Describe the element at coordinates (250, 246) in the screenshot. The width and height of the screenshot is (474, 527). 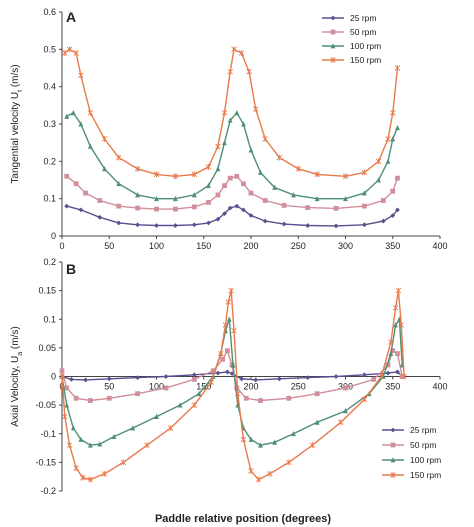
I see `x-tick-label: 200` at that location.